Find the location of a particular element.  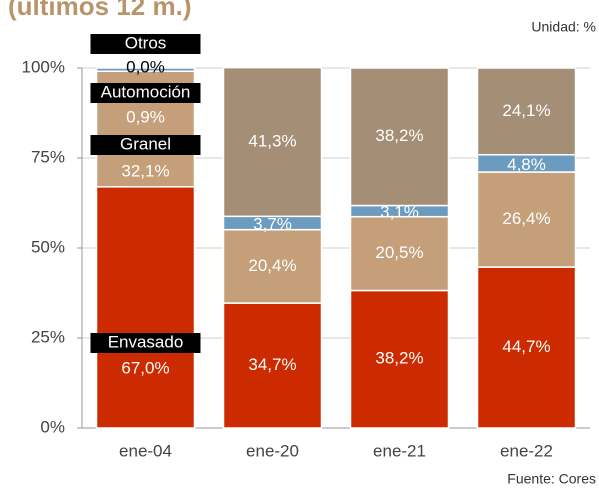

source-note: Fuente: Cores is located at coordinates (551, 479).